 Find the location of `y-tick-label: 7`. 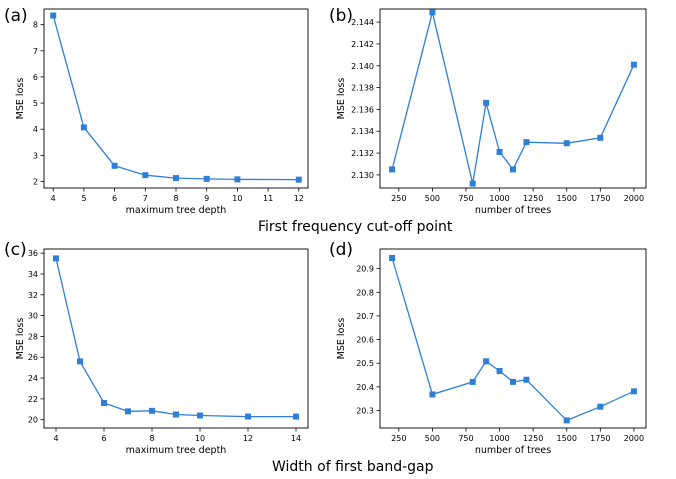

y-tick-label: 7 is located at coordinates (35, 51).